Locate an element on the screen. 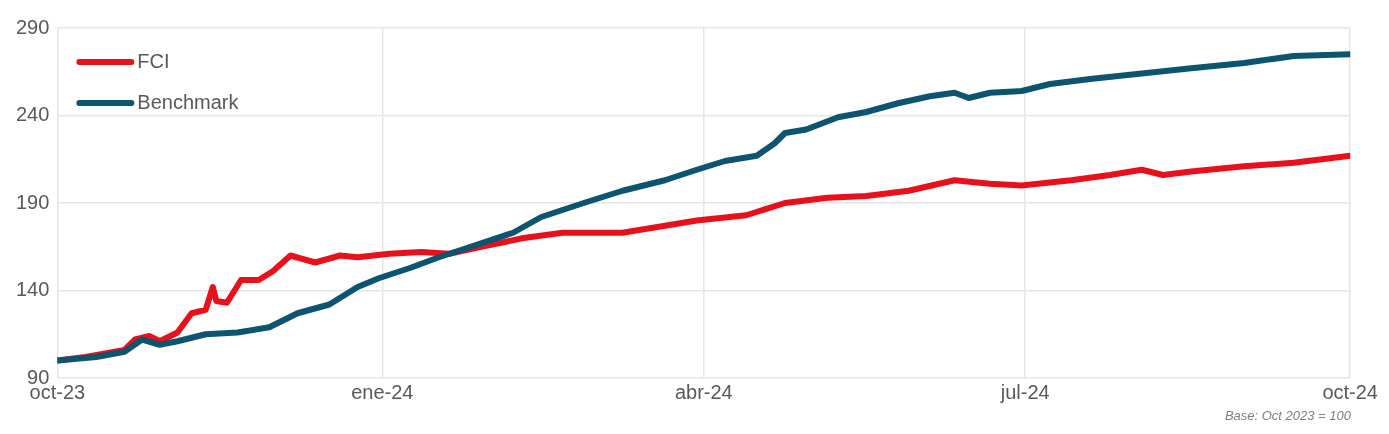 The image size is (1389, 434). y-tick-label: 140 is located at coordinates (32, 289).